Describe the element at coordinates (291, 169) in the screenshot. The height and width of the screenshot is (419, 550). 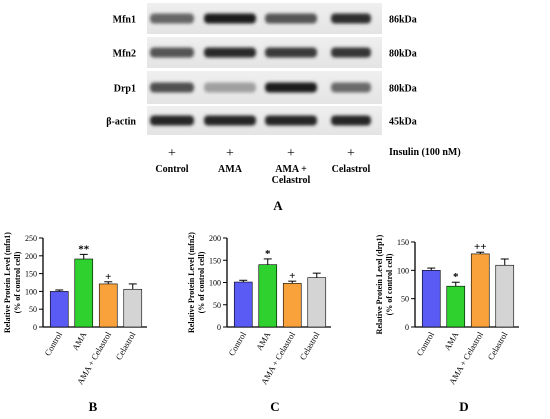
I see `lane-label: AMA +` at that location.